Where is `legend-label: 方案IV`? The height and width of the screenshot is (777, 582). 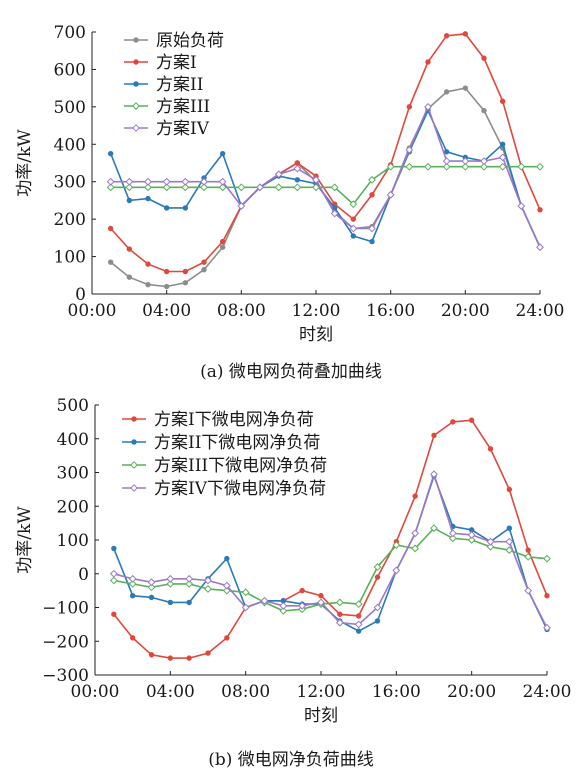
legend-label: 方案IV is located at coordinates (183, 129).